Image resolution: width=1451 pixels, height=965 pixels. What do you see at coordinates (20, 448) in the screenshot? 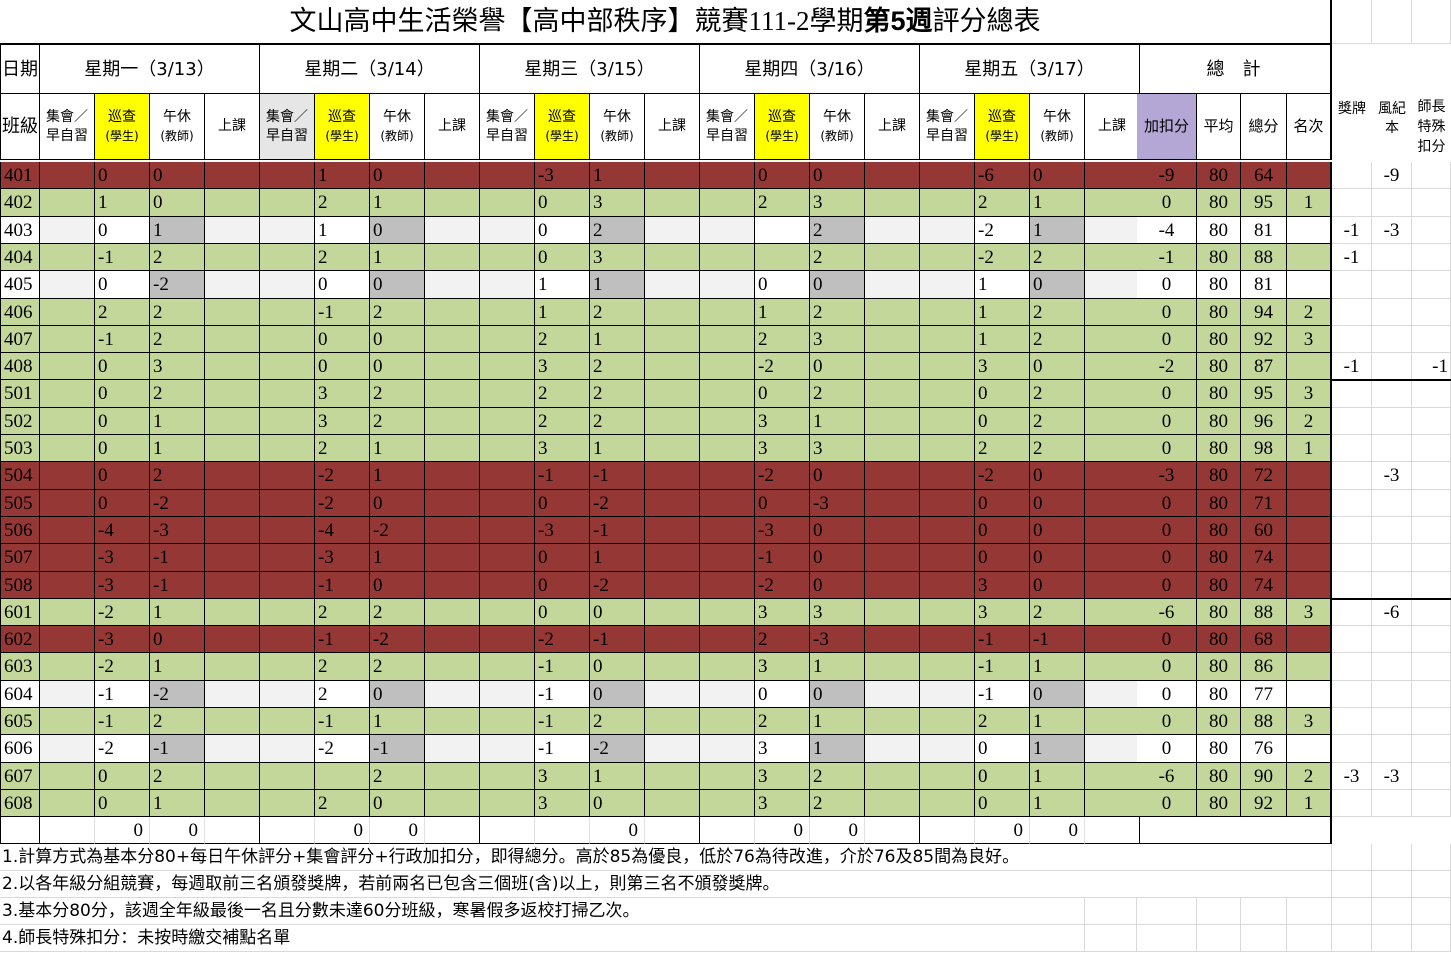
I see `class-number: 503` at bounding box center [20, 448].